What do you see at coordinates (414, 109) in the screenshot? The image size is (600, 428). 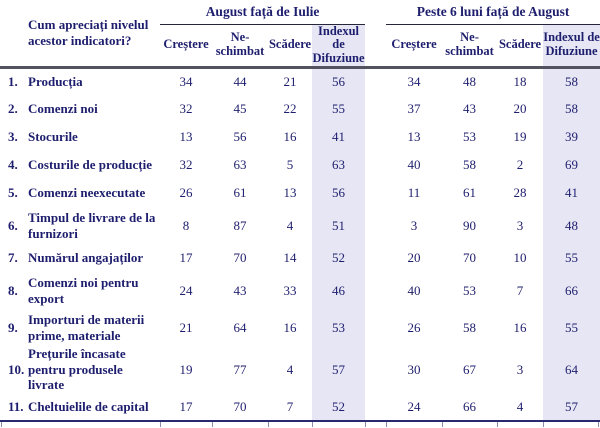 I see `cell-value: 37` at bounding box center [414, 109].